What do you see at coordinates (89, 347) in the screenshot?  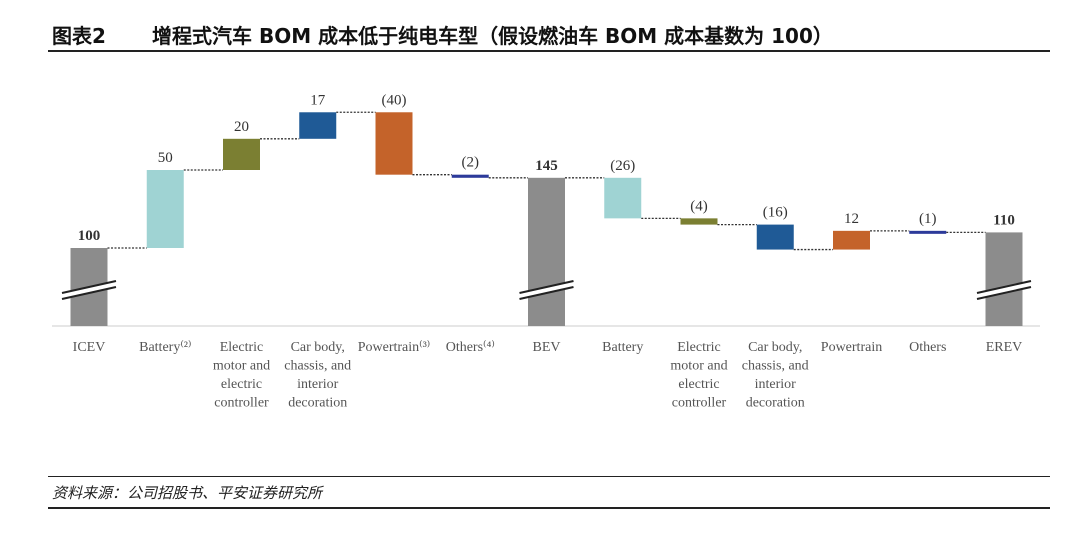 I see `category-label: ICEV` at bounding box center [89, 347].